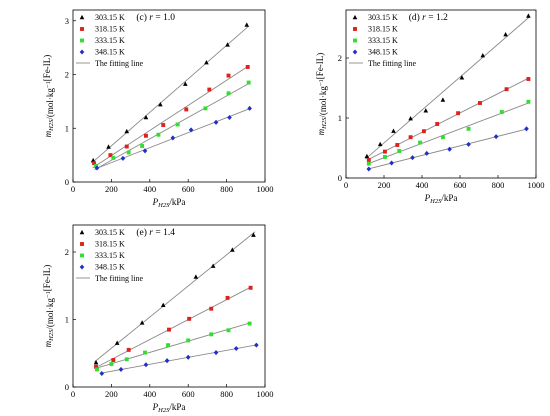  I want to click on x-tick-label: 0, so click(73, 394).